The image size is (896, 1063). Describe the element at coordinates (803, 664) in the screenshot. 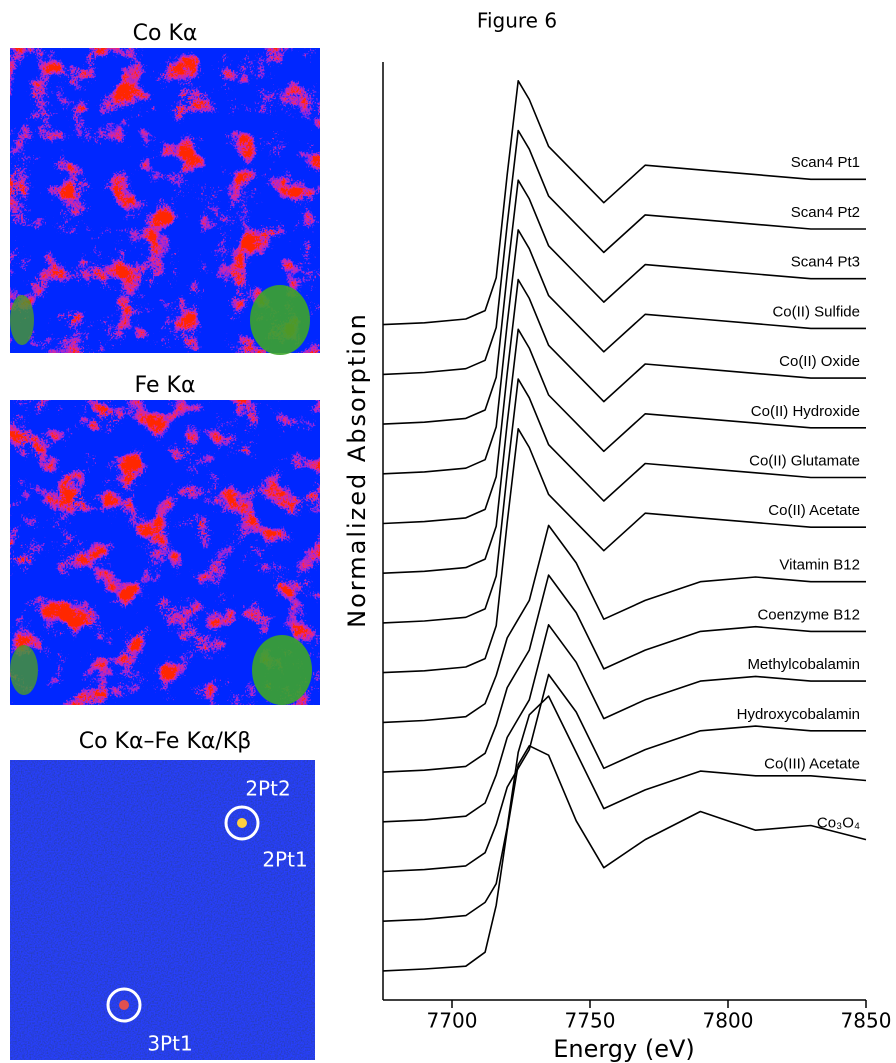

I see `legend-label: Methylcobalamin` at that location.